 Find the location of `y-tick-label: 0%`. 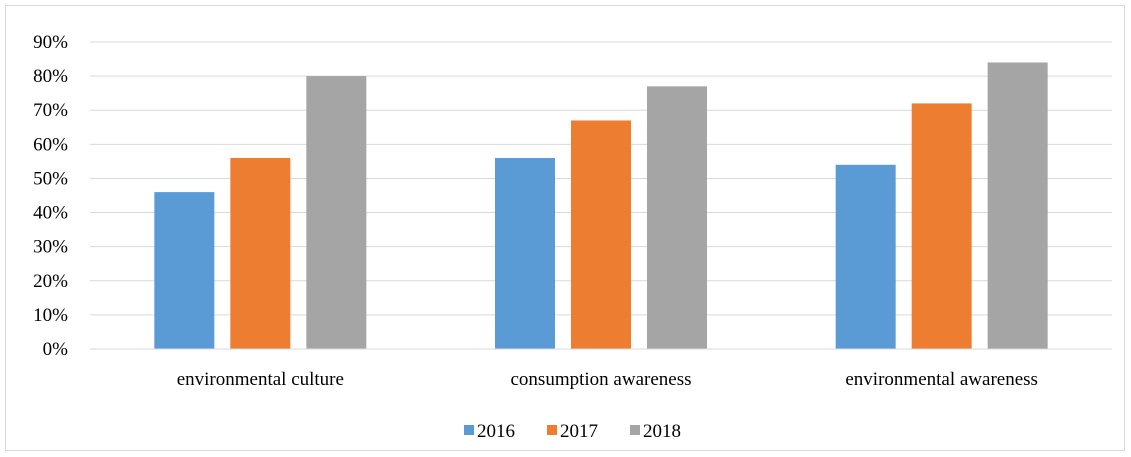

y-tick-label: 0% is located at coordinates (56, 349).